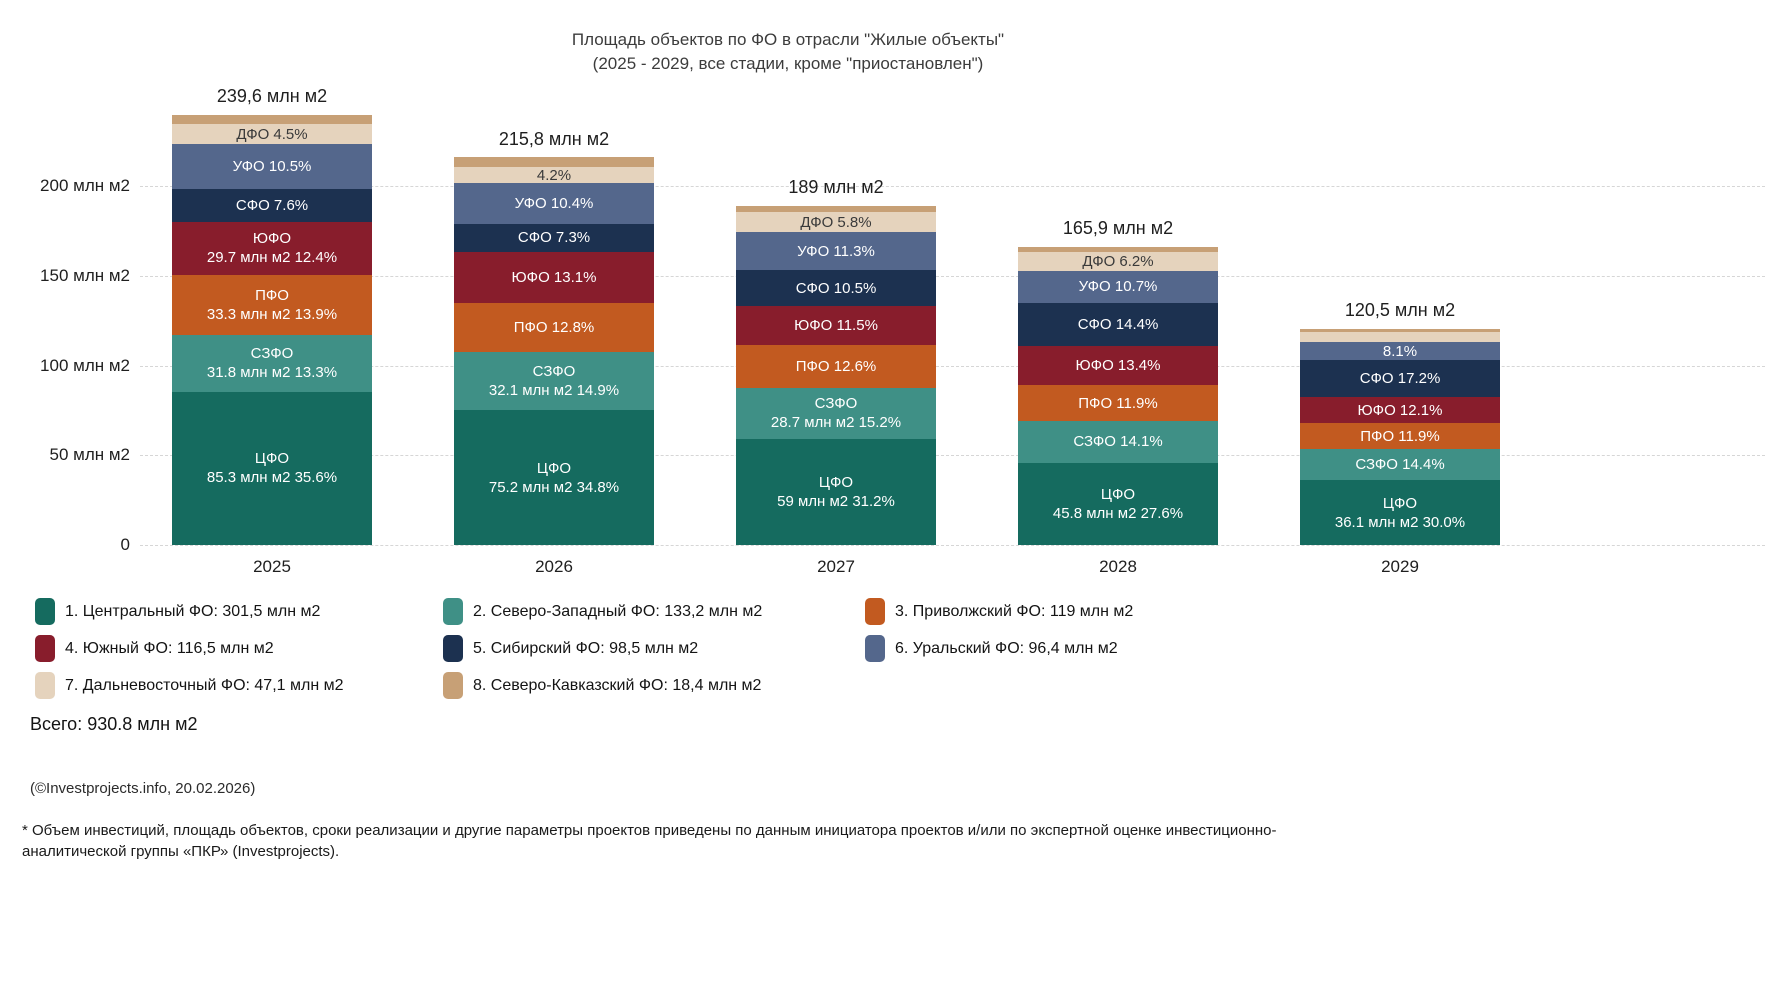 The height and width of the screenshot is (982, 1773). I want to click on copyright: (©Investprojects.info, 20.02.2026), so click(143, 788).